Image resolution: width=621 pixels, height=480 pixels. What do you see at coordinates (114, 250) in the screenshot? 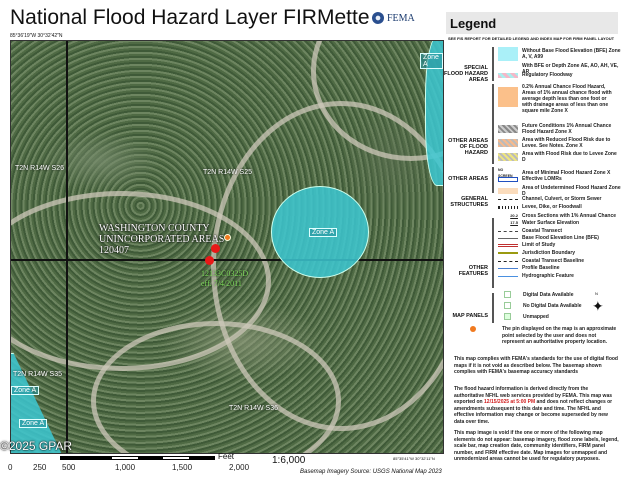
I see `community-id: 120407` at bounding box center [114, 250].